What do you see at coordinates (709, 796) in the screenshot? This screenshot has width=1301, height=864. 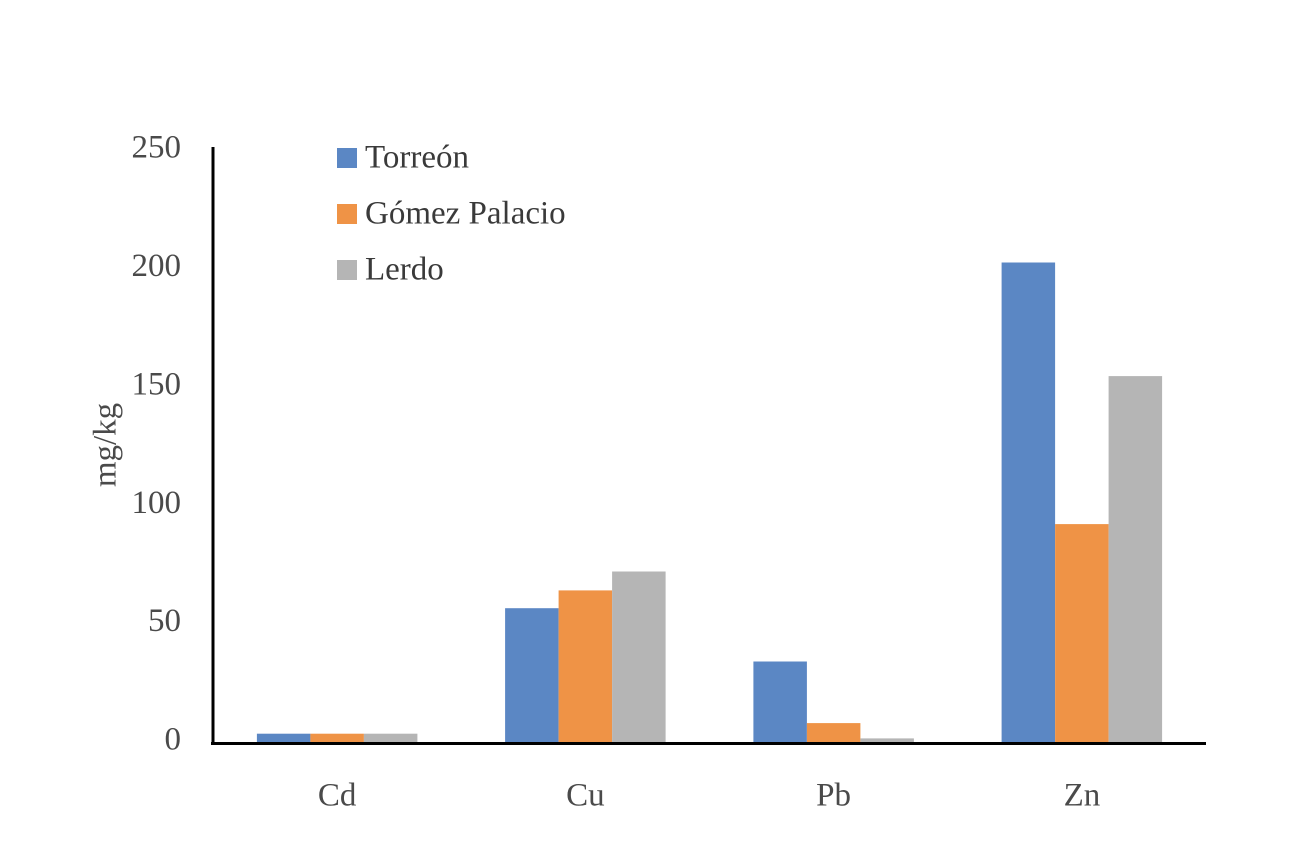 I see `x-category-labels: Cd Cu Pb Zn` at bounding box center [709, 796].